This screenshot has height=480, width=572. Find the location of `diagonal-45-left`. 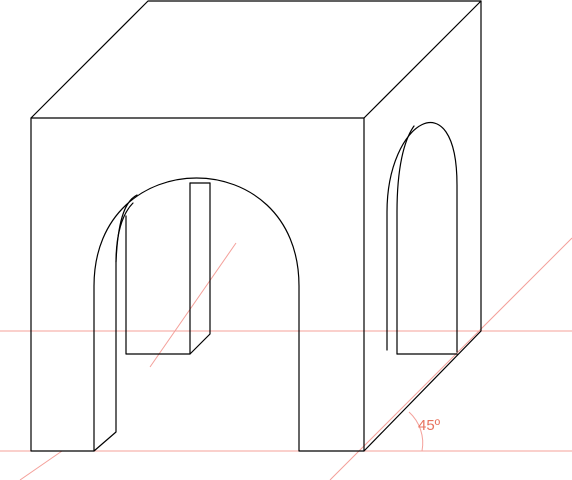

diagonal-45-left is located at coordinates (193, 305).